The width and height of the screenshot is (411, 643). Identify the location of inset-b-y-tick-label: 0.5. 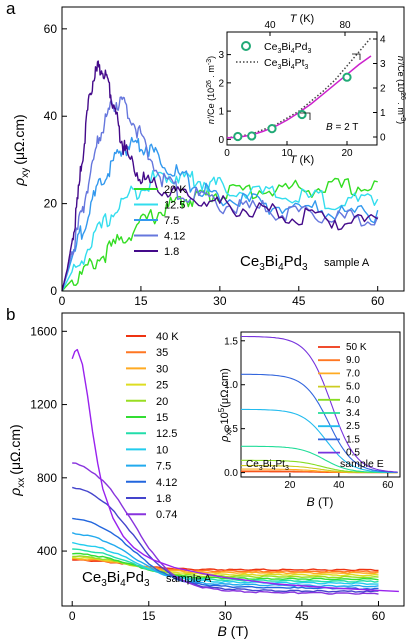
(231, 429).